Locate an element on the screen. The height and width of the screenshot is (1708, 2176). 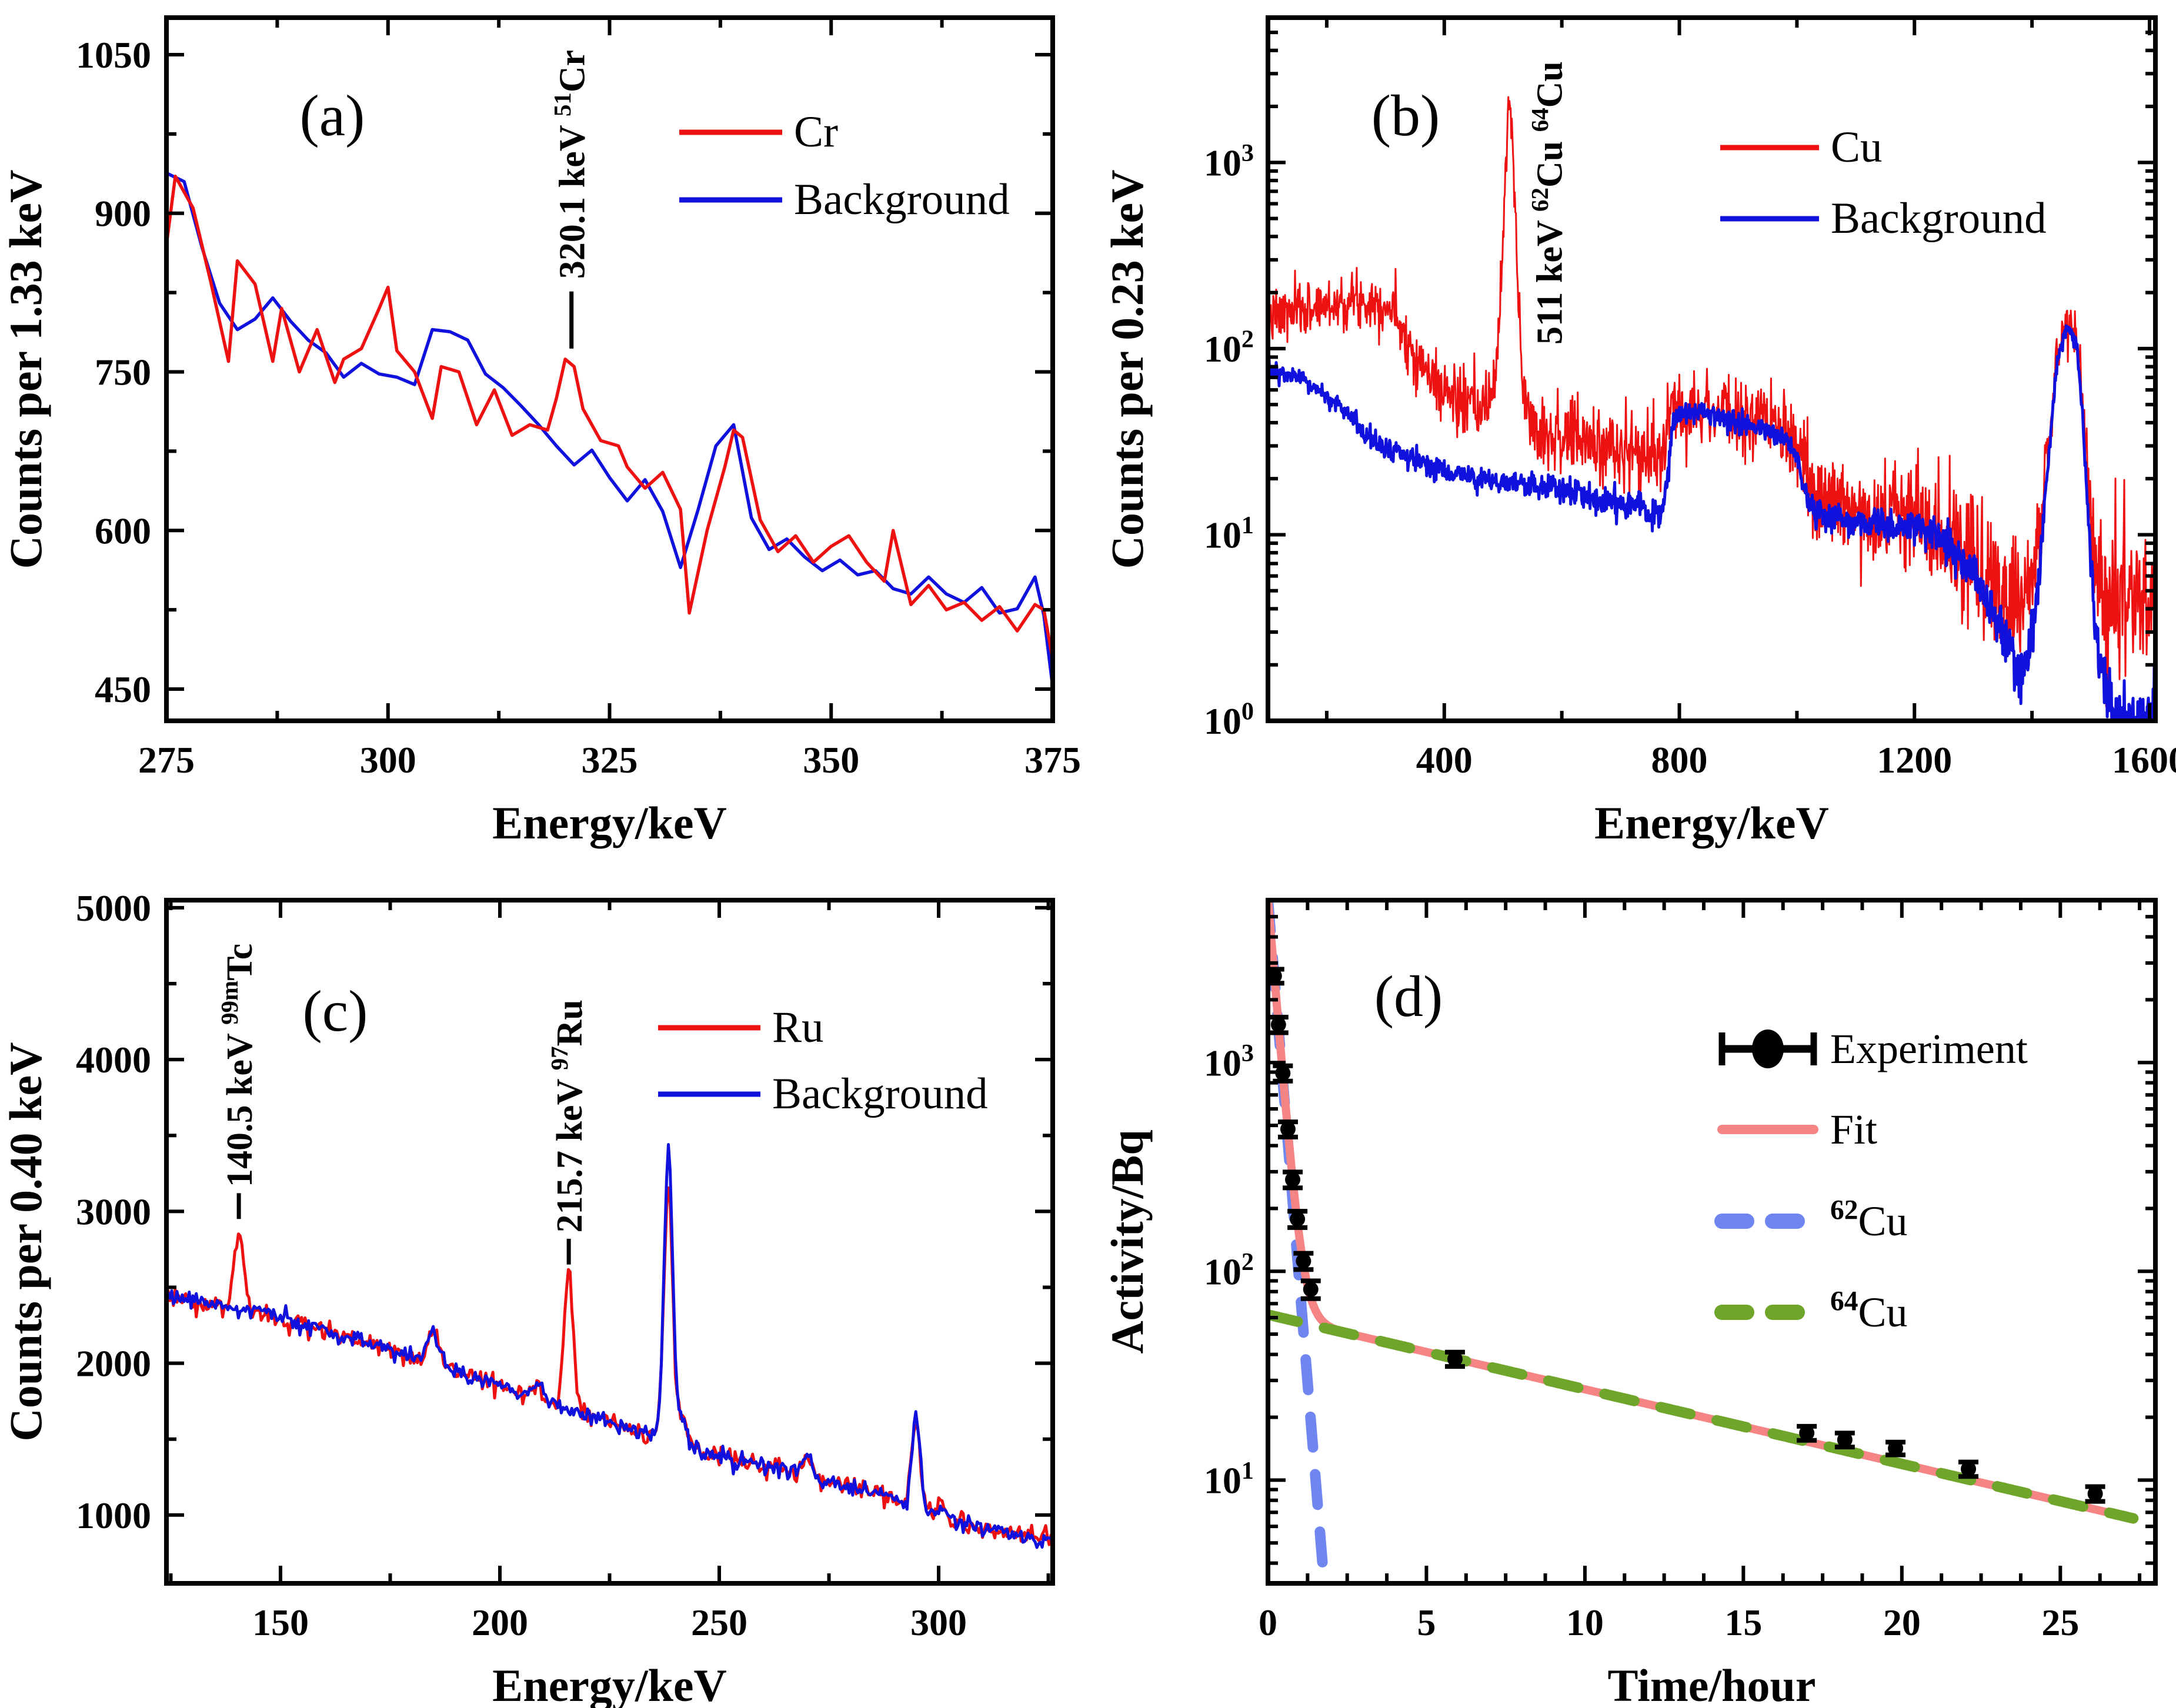
legend-label: Ru is located at coordinates (798, 1027).